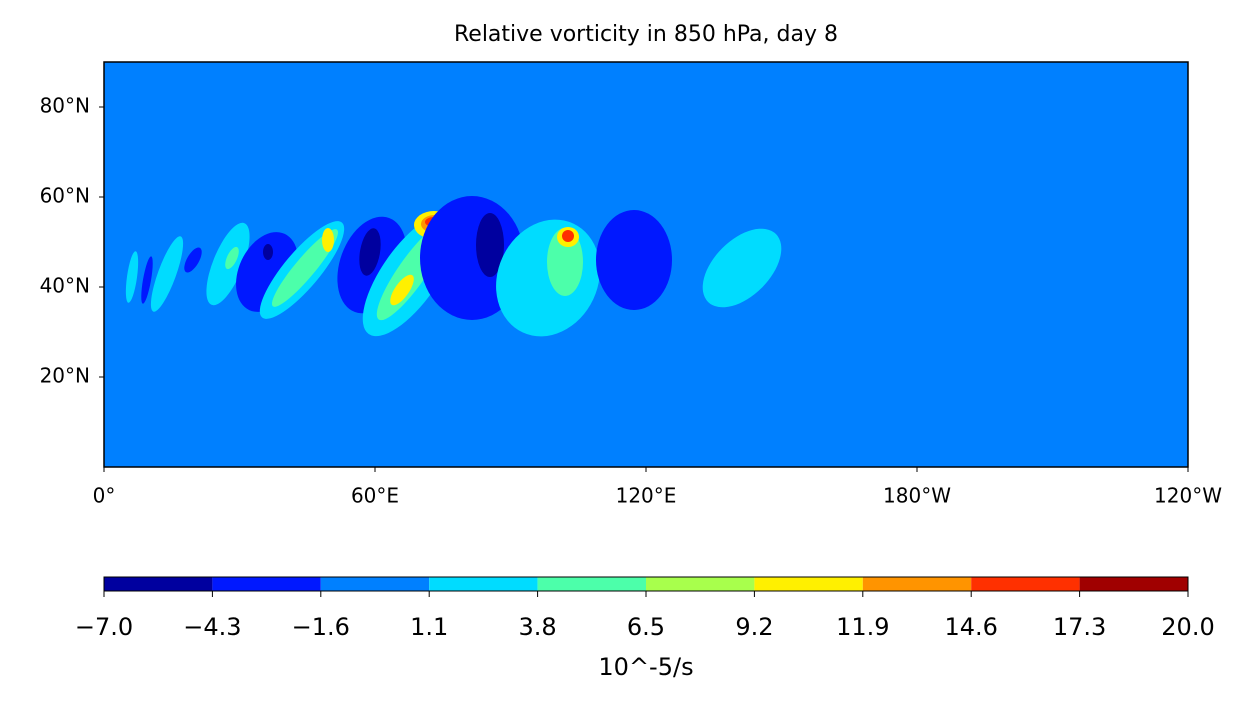 This screenshot has width=1256, height=711. Describe the element at coordinates (862, 627) in the screenshot. I see `colorbar-tick-label: 11.9` at that location.